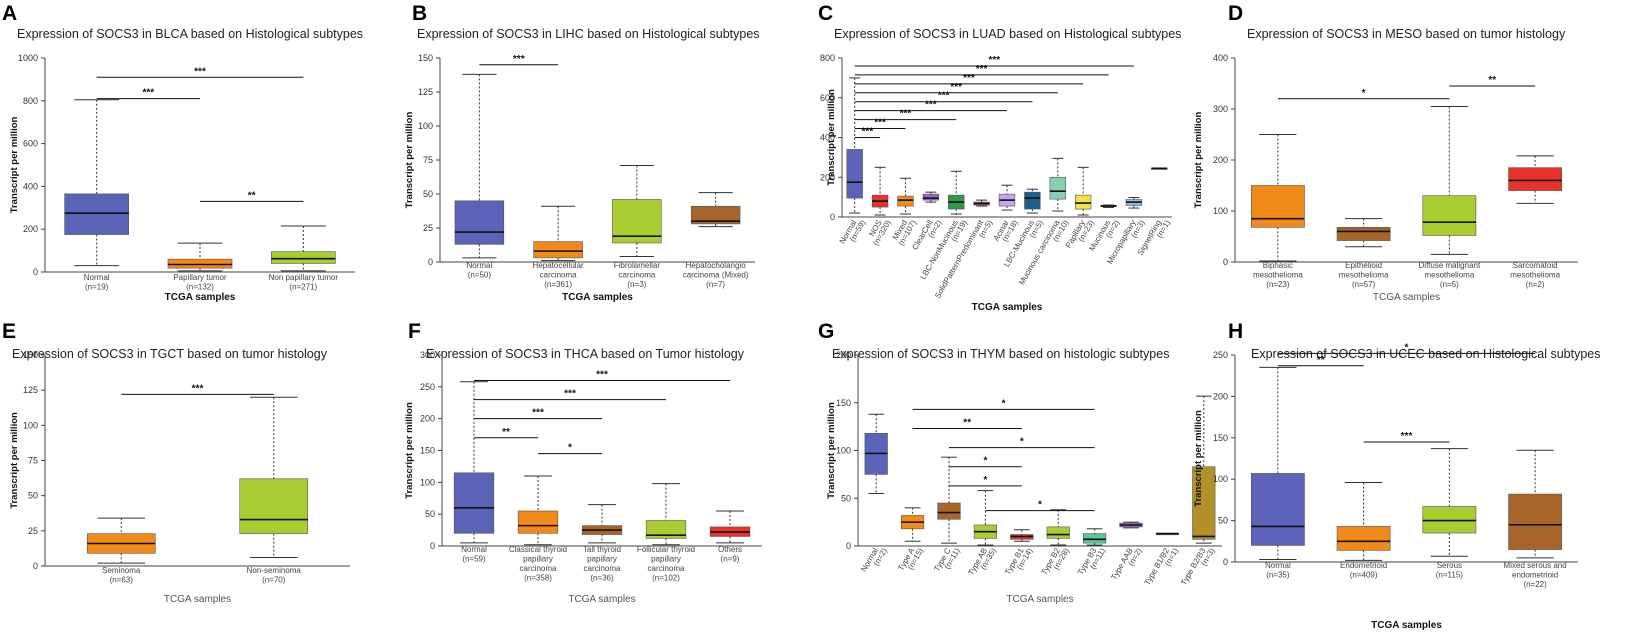  Describe the element at coordinates (1449, 502) in the screenshot. I see `box-serous` at that location.